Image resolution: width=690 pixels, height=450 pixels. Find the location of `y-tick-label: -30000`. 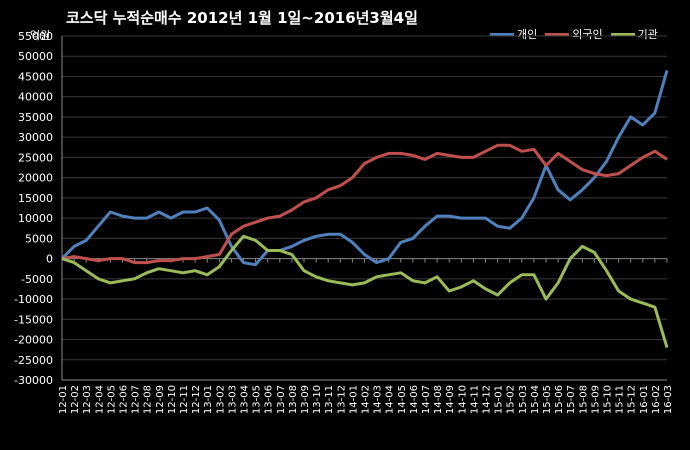

y-tick-label: -30000 is located at coordinates (33, 380).